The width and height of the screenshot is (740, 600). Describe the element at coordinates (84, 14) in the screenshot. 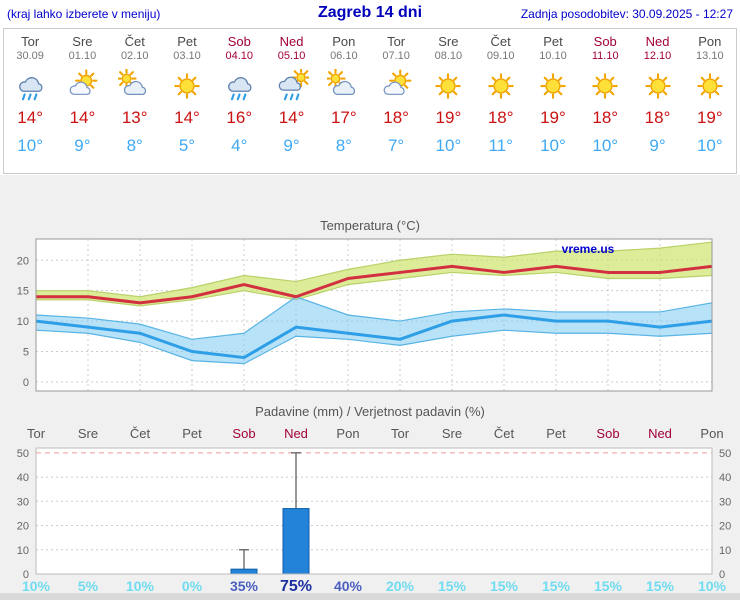

I see `menu-hint: (kraj lahko izberete v meniju)` at that location.